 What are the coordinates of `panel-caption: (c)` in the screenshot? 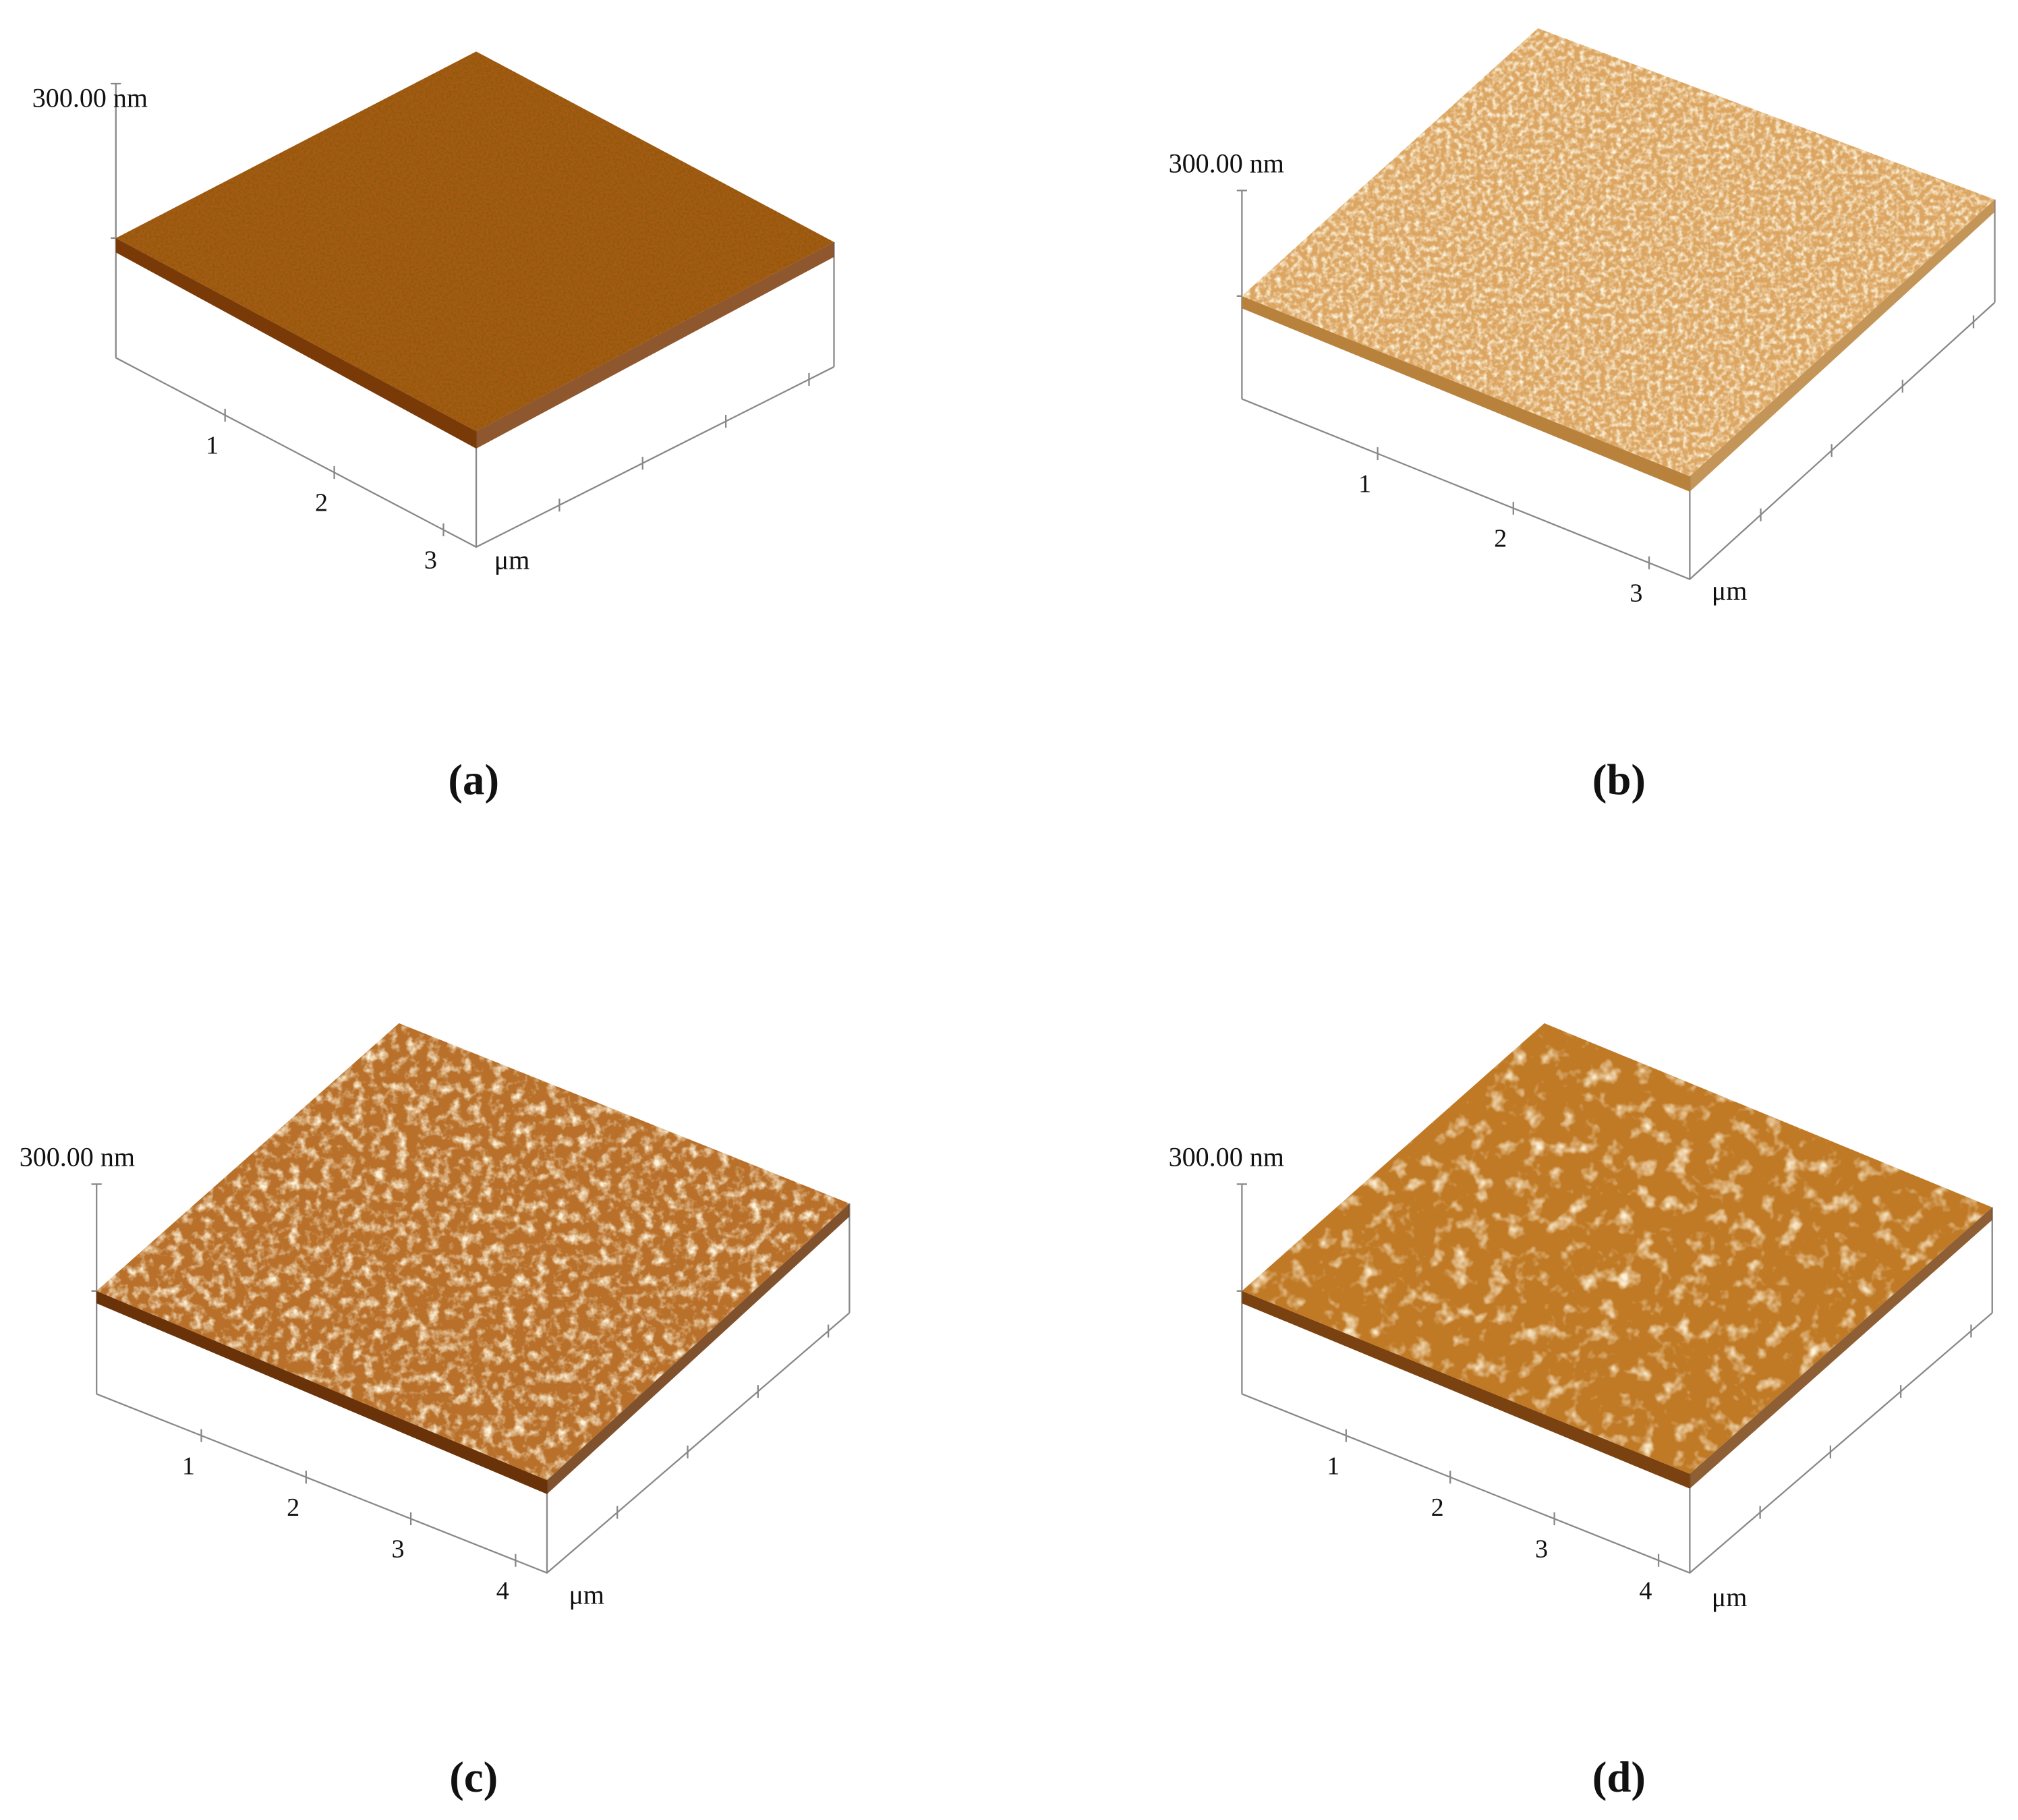 It's located at (473, 1777).